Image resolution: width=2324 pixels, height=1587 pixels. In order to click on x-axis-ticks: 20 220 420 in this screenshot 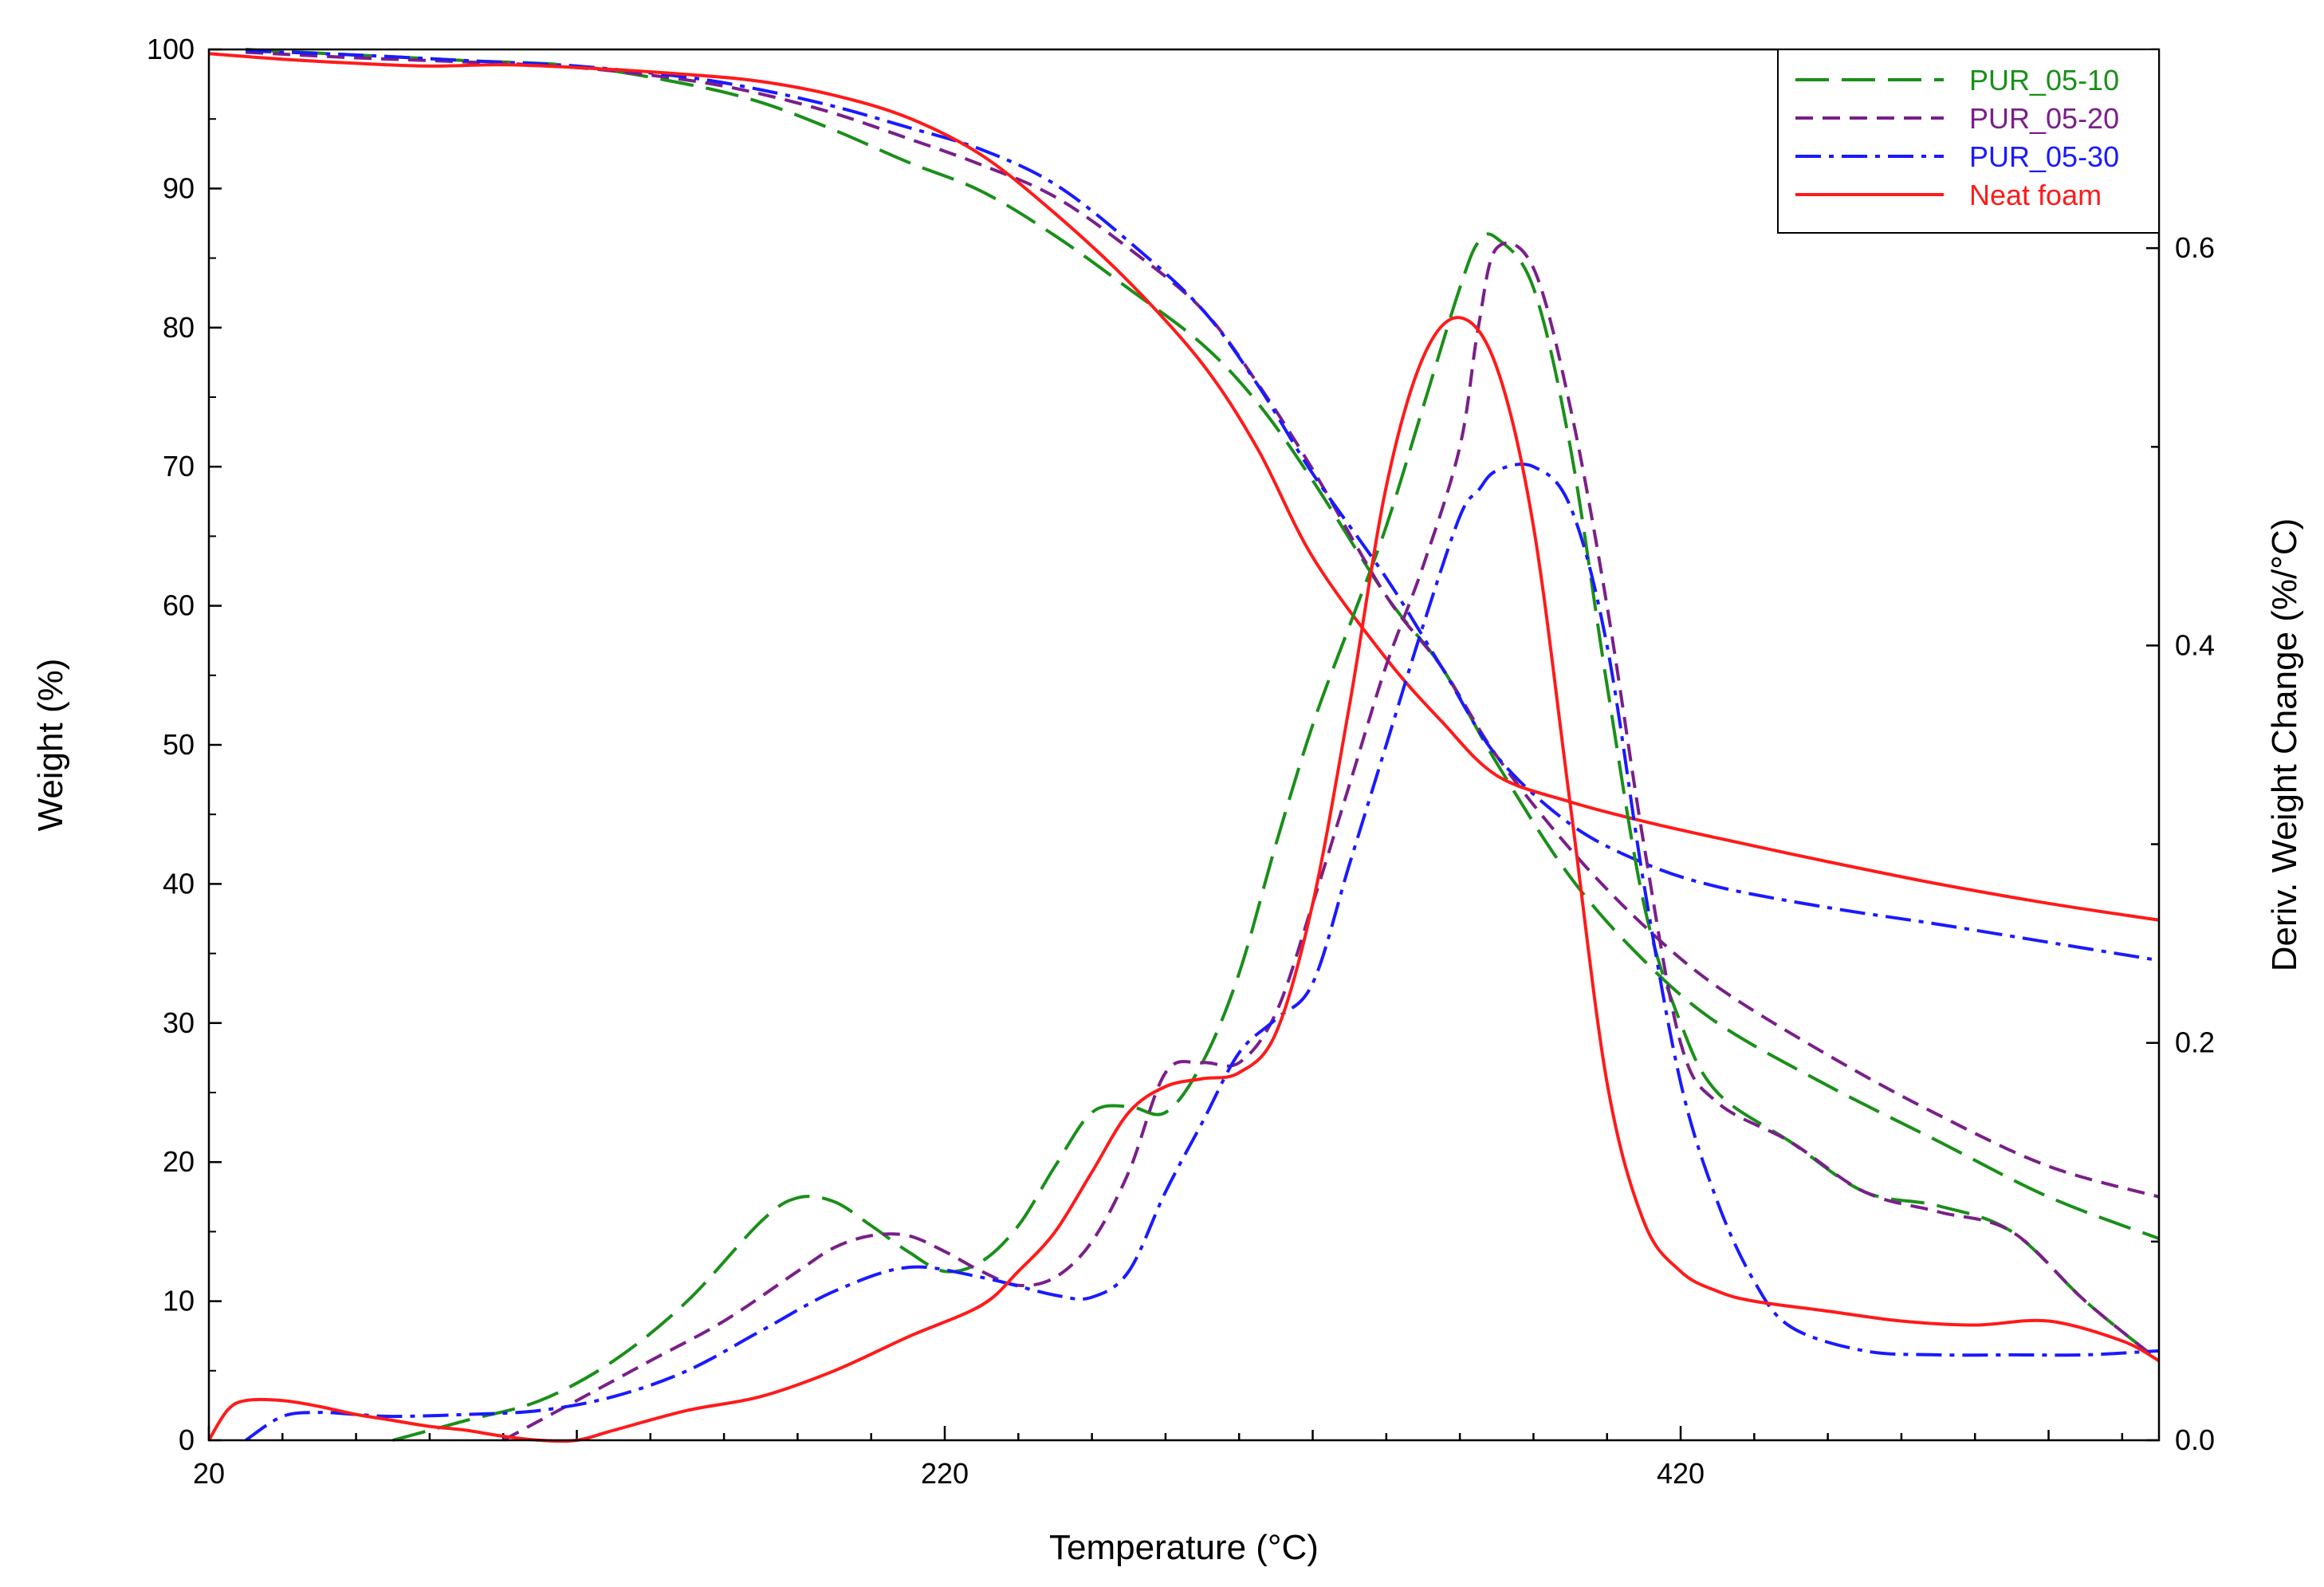, I will do `click(1158, 1458)`.